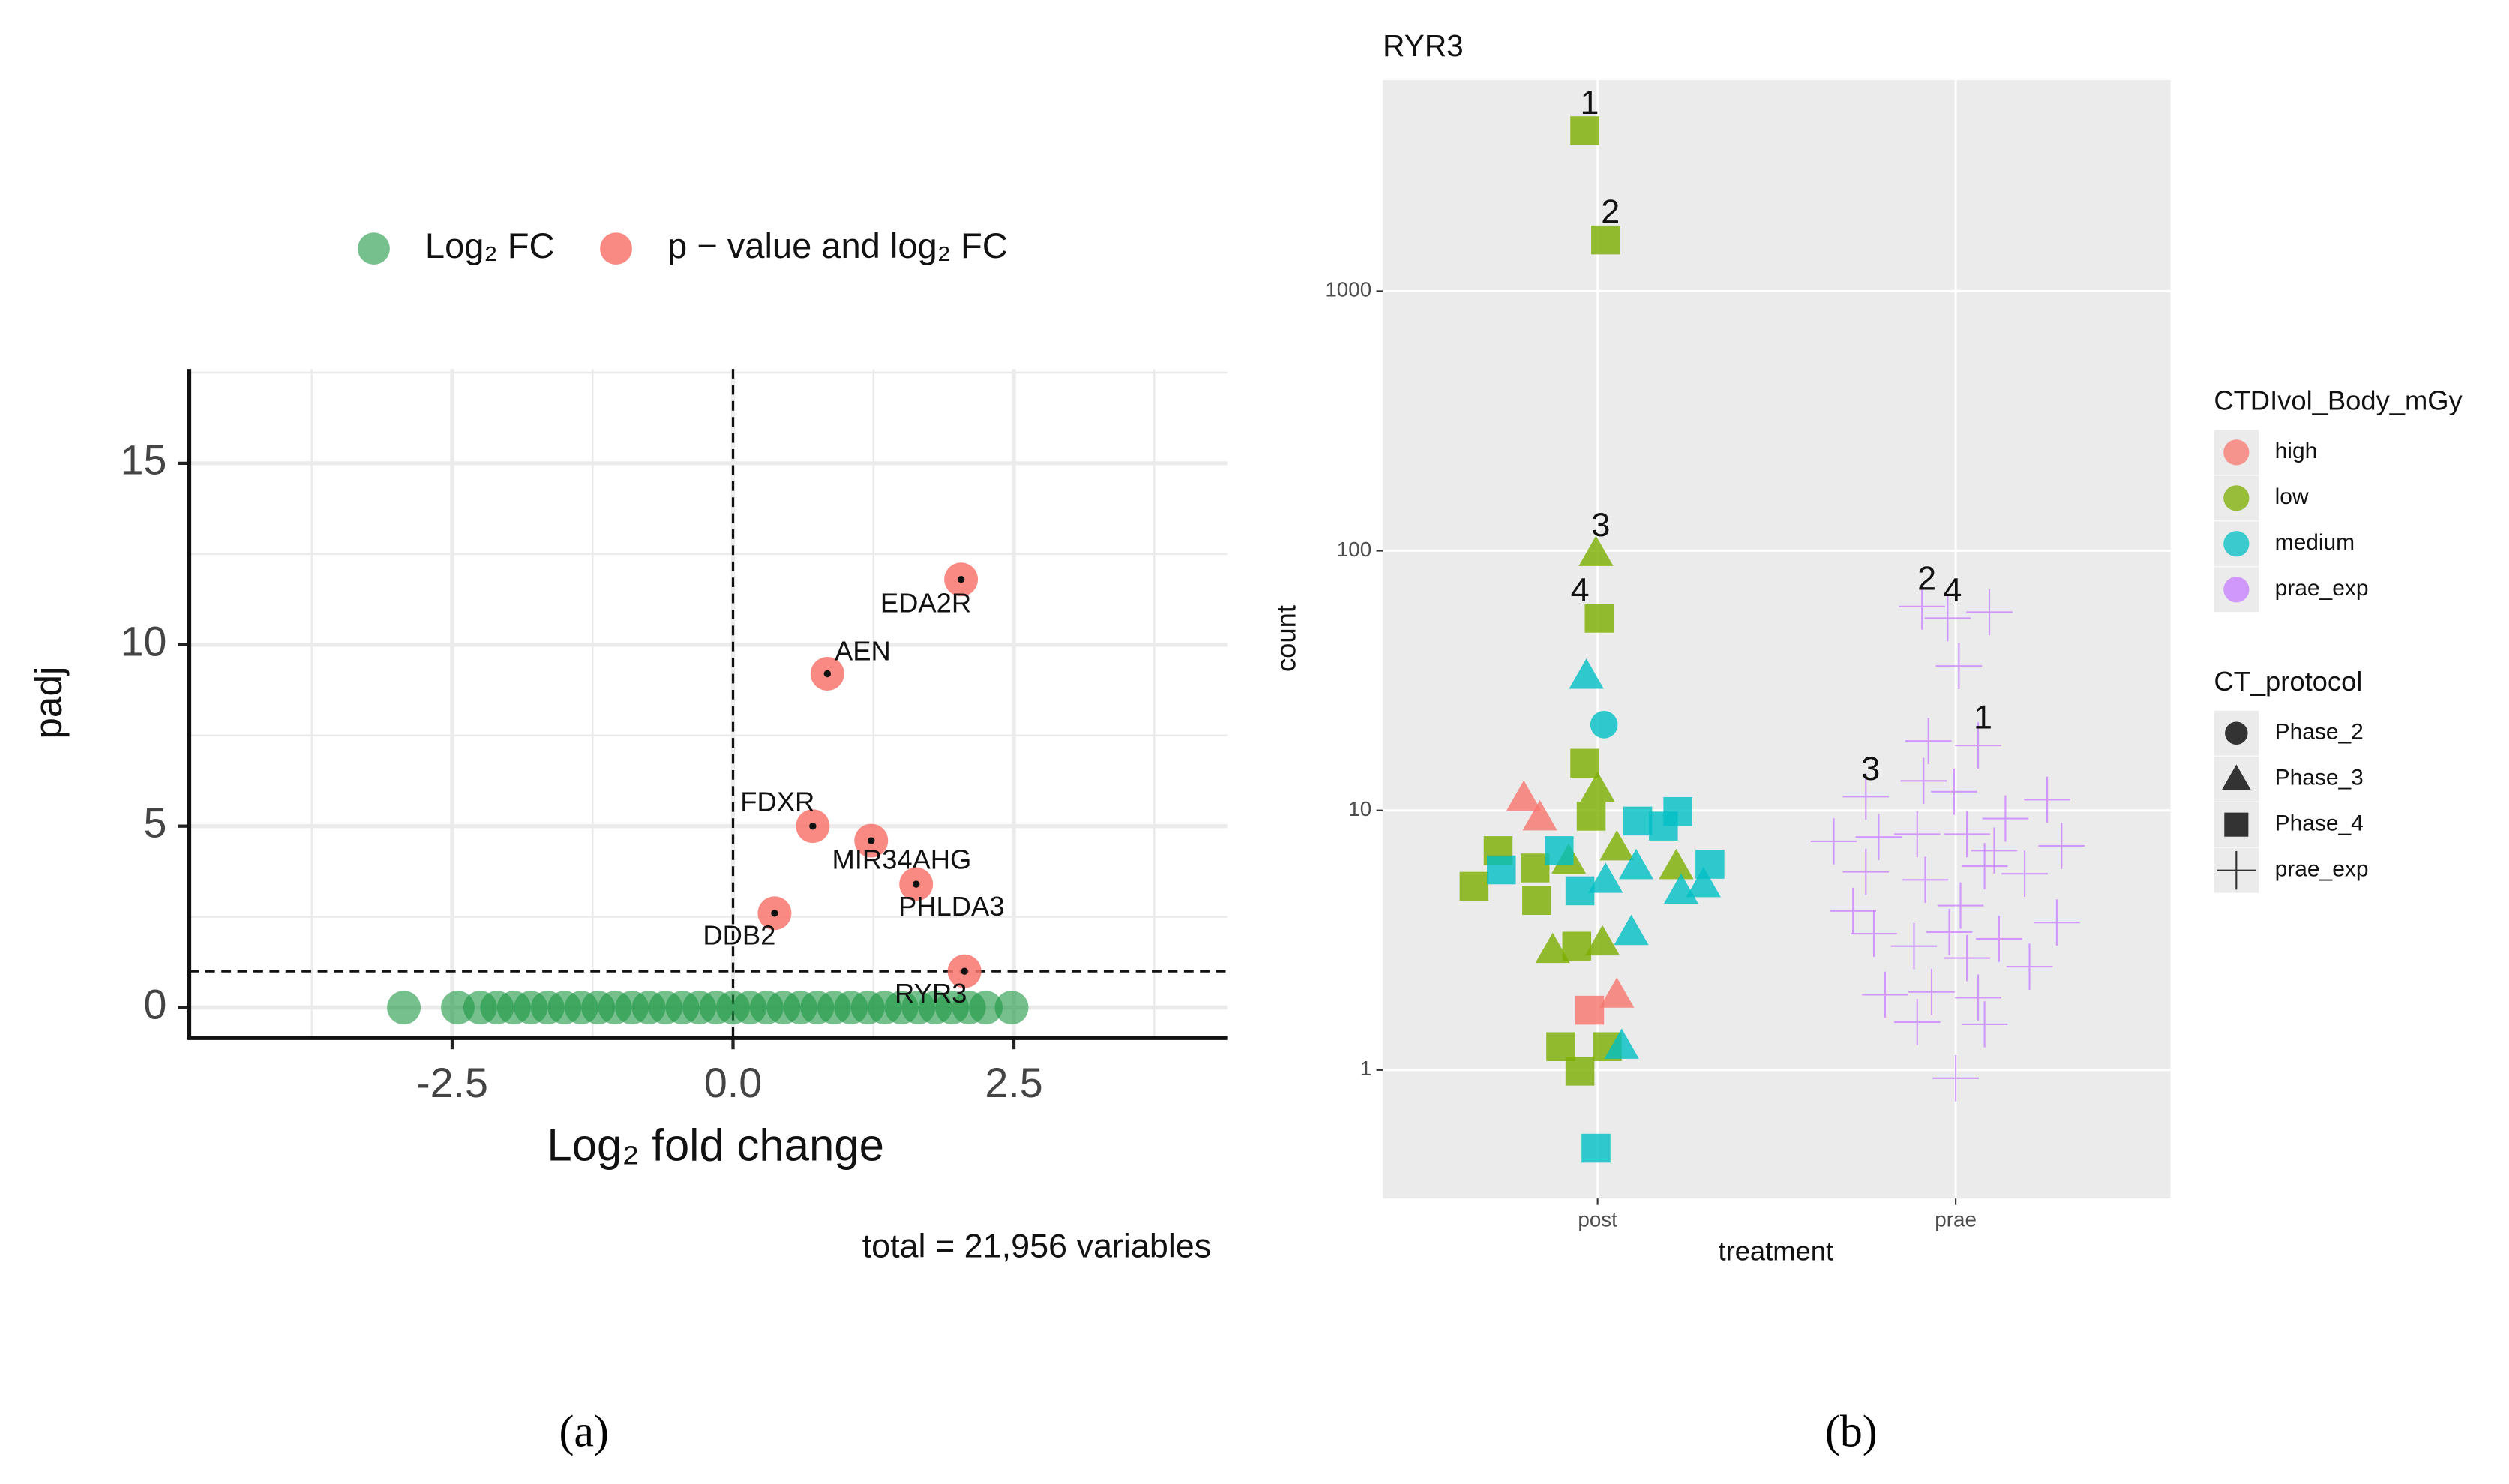 Image resolution: width=2509 pixels, height=1484 pixels. What do you see at coordinates (837, 245) in the screenshot?
I see `legend-label: p − value and log₂ FC` at bounding box center [837, 245].